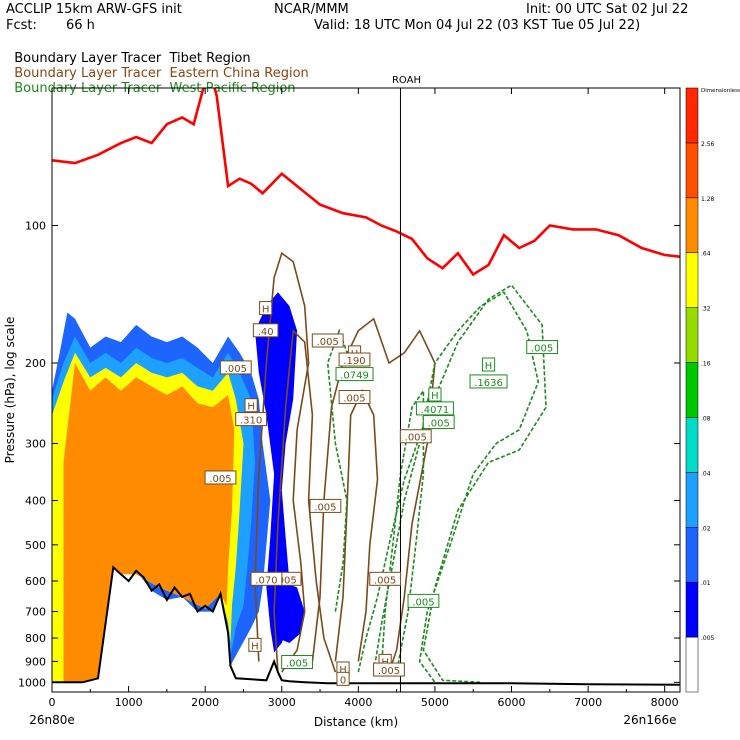  Describe the element at coordinates (512, 702) in the screenshot. I see `x-tick-label: 6000` at that location.